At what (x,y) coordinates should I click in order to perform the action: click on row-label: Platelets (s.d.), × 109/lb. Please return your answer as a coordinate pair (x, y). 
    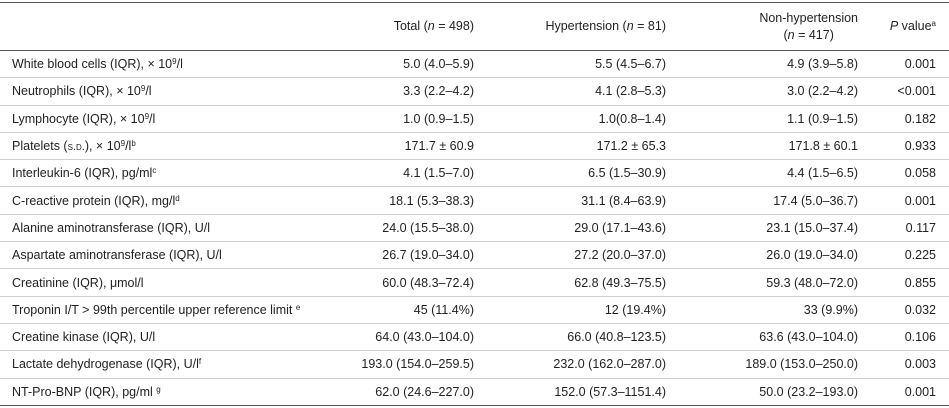
    Looking at the image, I should click on (175, 146).